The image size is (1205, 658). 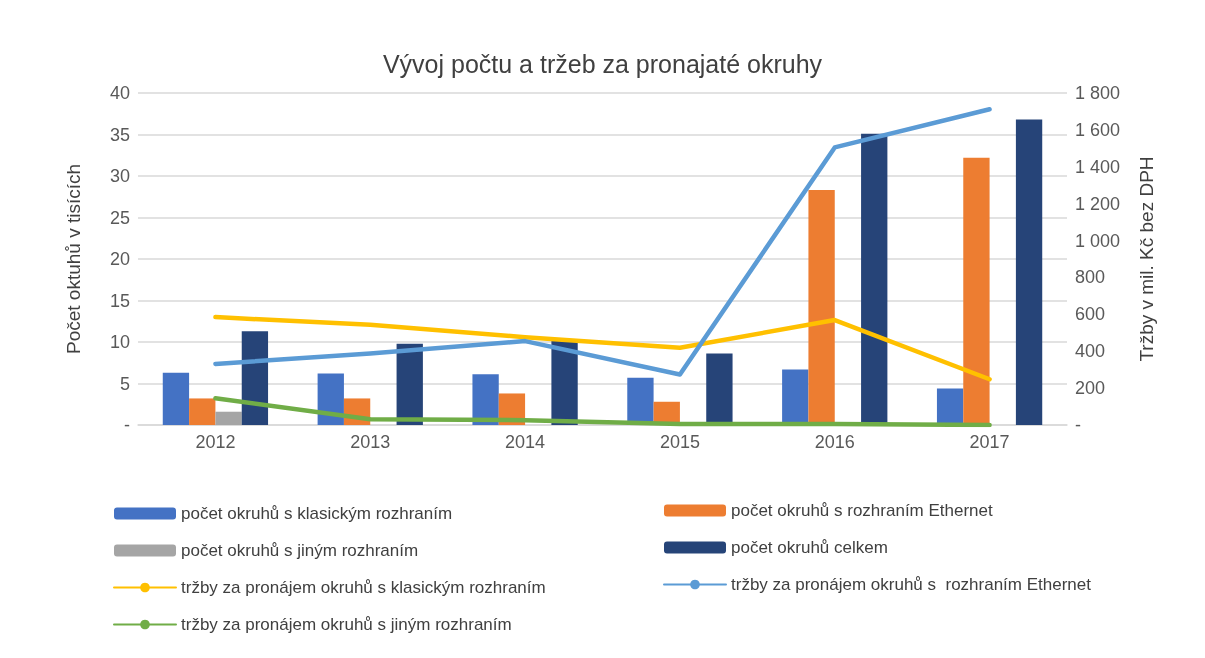 What do you see at coordinates (73, 259) in the screenshot?
I see `y-axis-title: Počet oktuhů v tisících` at bounding box center [73, 259].